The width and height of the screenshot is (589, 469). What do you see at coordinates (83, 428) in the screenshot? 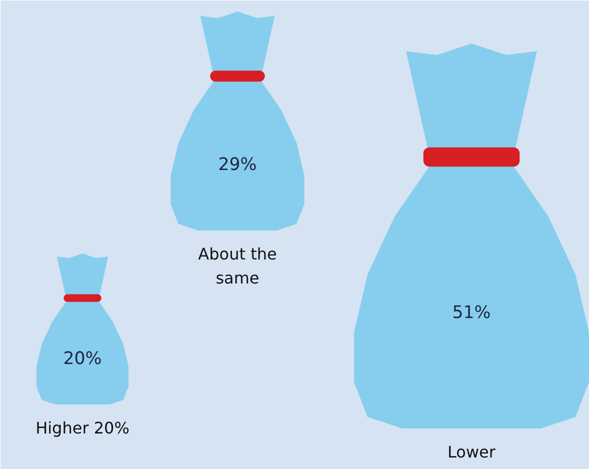
I see `category-label: Higher 20%` at bounding box center [83, 428].